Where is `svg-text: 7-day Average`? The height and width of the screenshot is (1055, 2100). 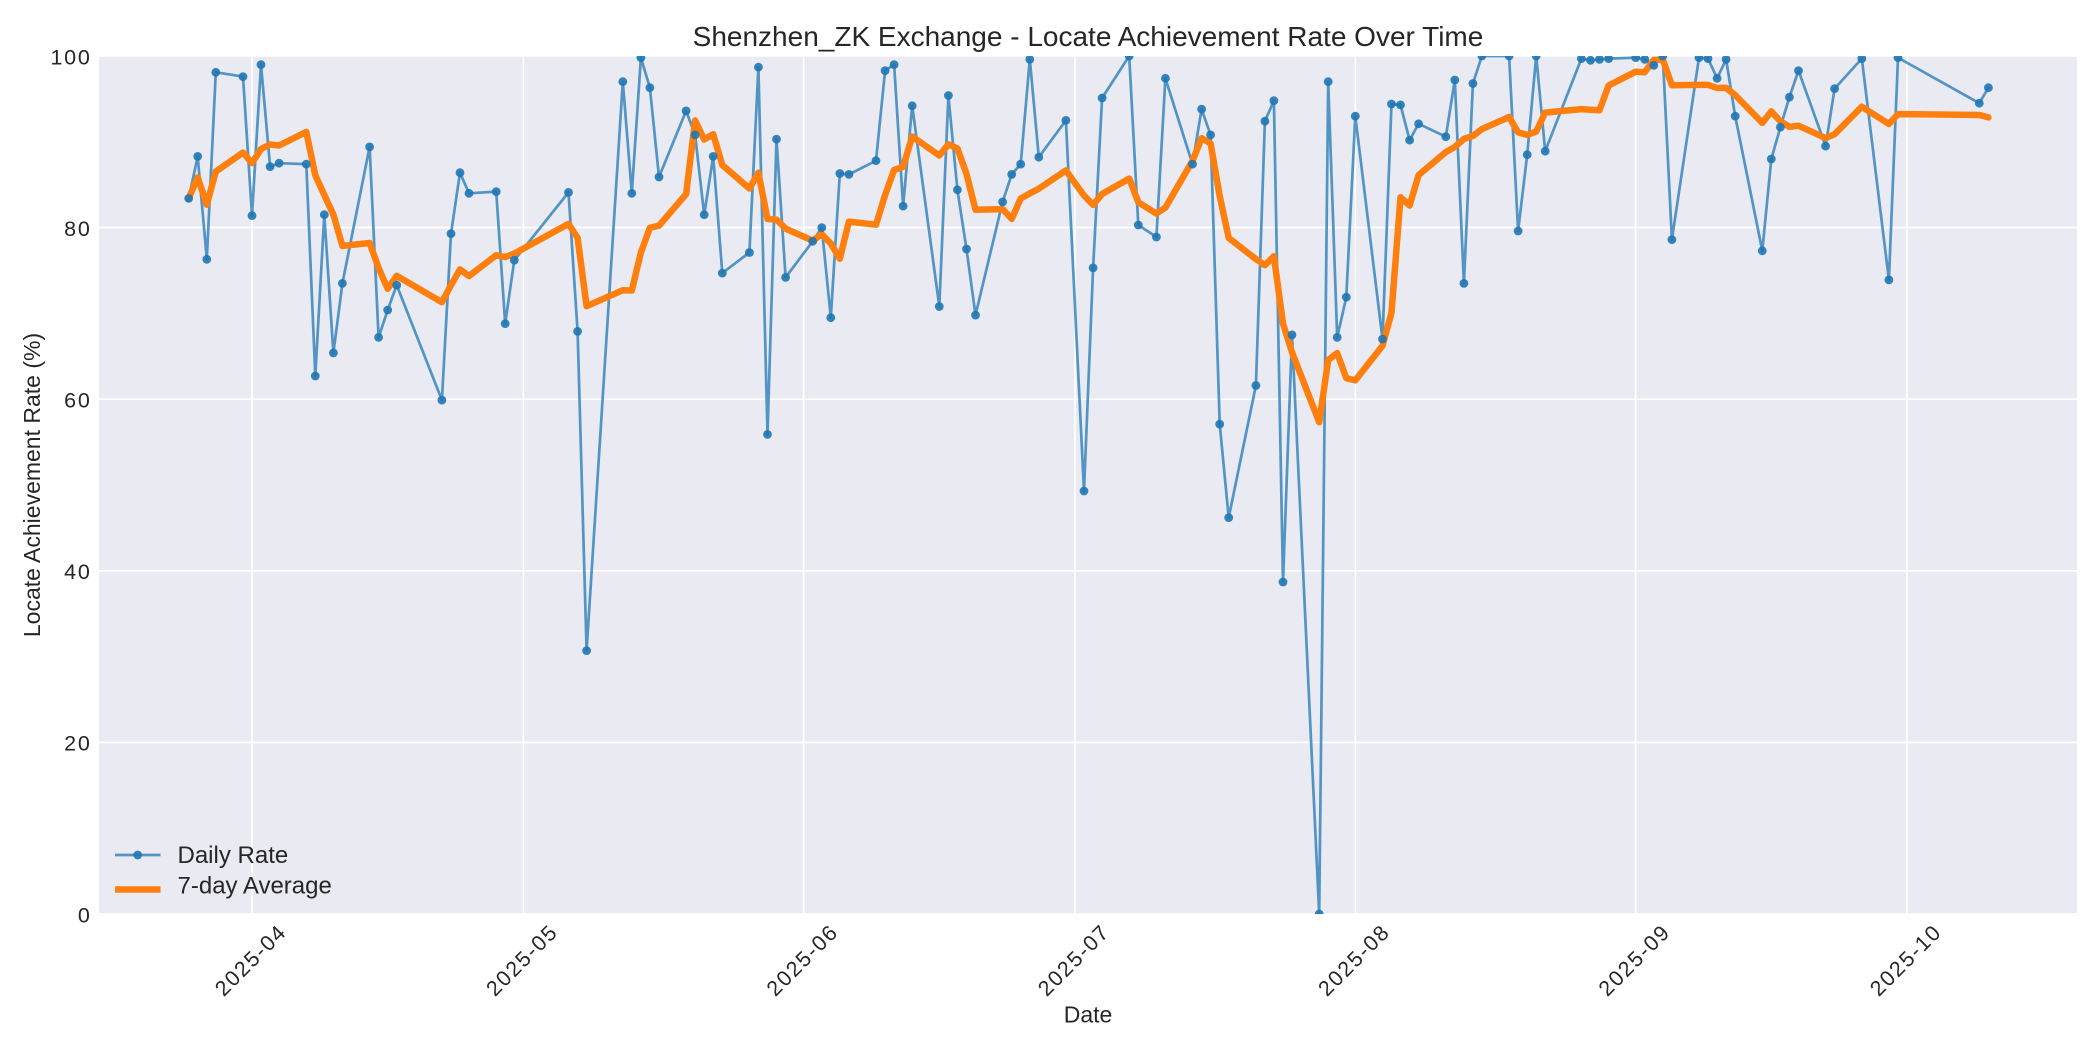
svg-text: 7-day Average is located at coordinates (255, 886).